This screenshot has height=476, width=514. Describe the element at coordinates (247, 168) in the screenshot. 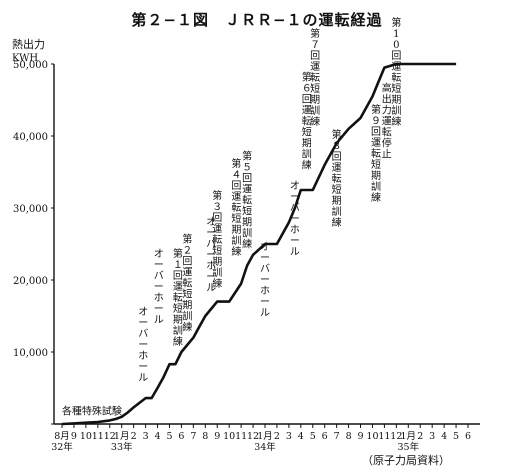

I see `annotation-char: ５` at that location.